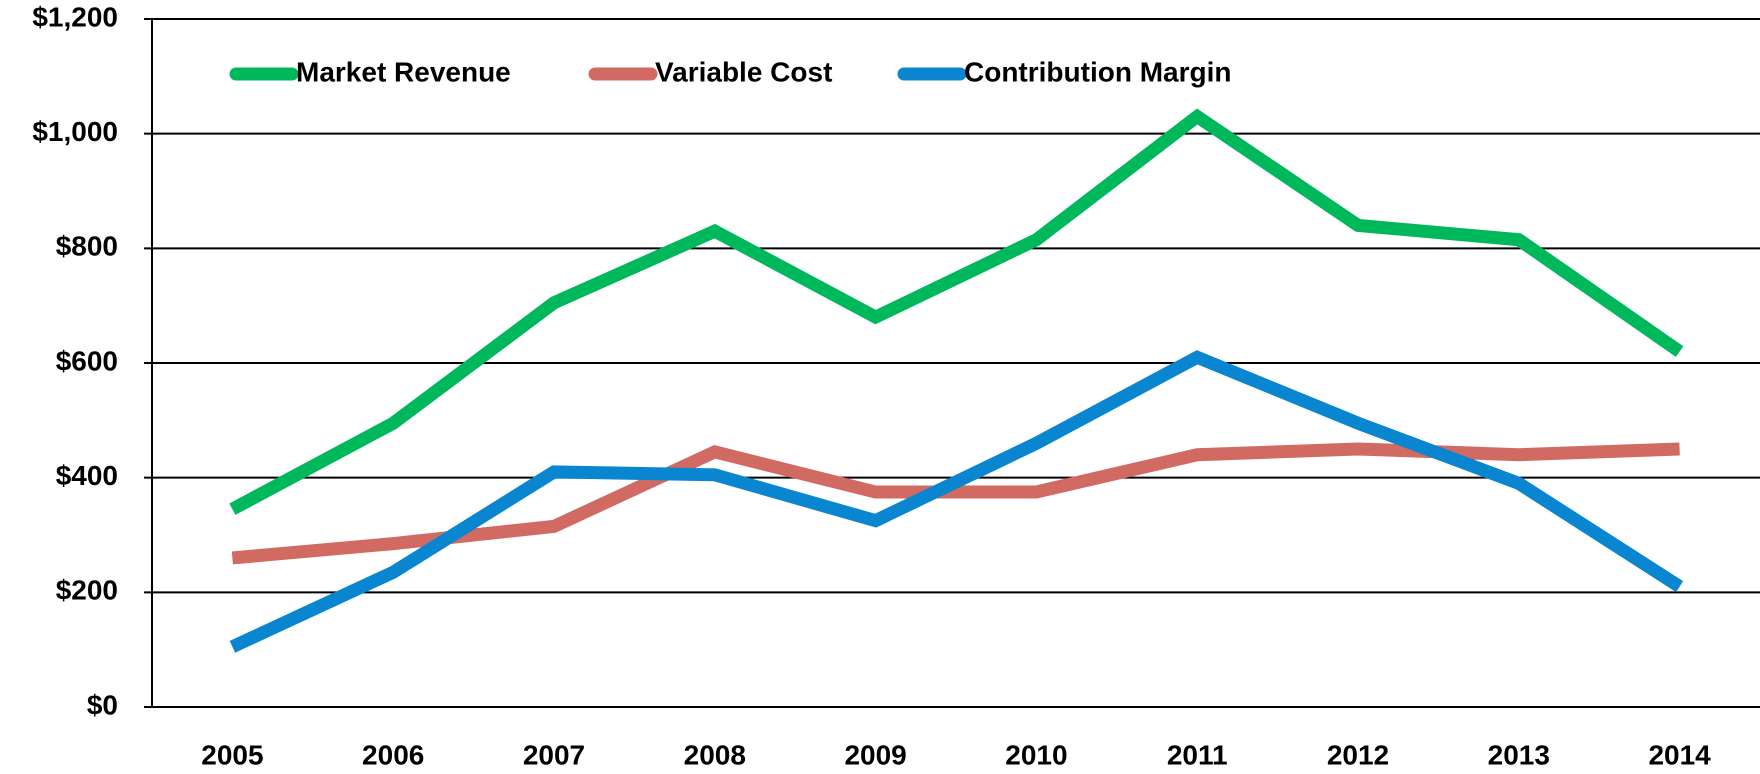 The width and height of the screenshot is (1760, 774). Describe the element at coordinates (743, 71) in the screenshot. I see `legend-label: Variable Cost` at that location.